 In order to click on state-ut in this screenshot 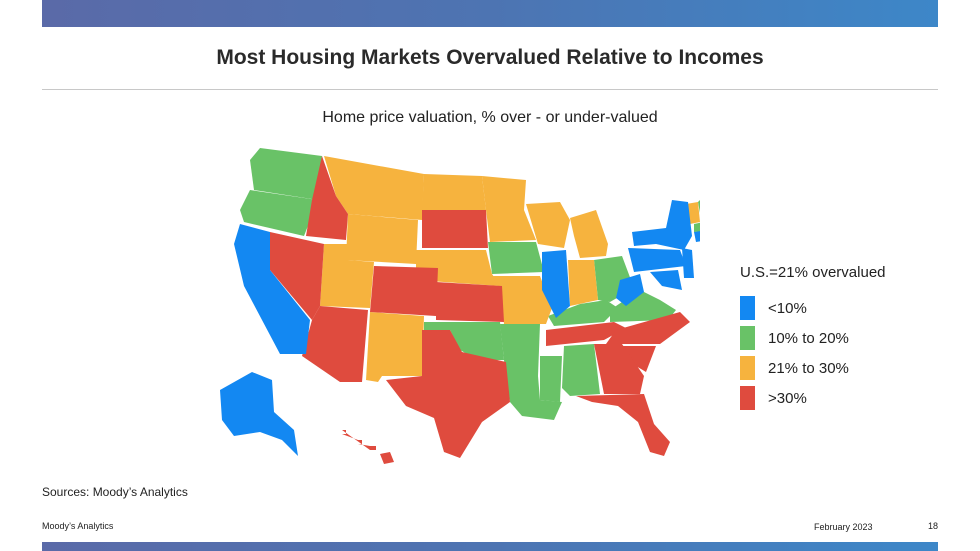, I will do `click(347, 276)`.